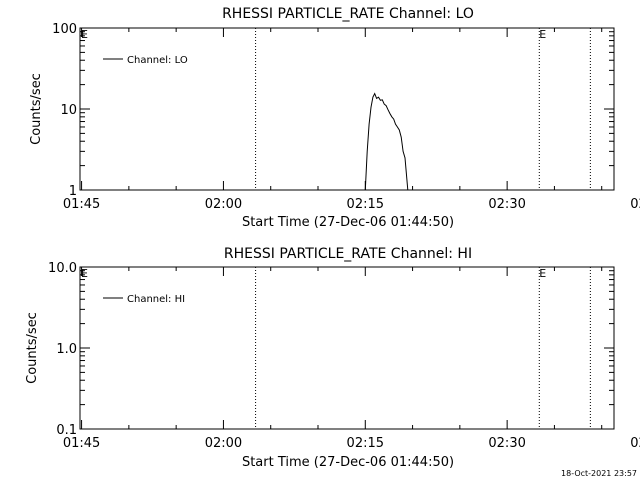 The height and width of the screenshot is (480, 640). What do you see at coordinates (223, 204) in the screenshot?
I see `x-tick-label-lo: 02:00` at bounding box center [223, 204].